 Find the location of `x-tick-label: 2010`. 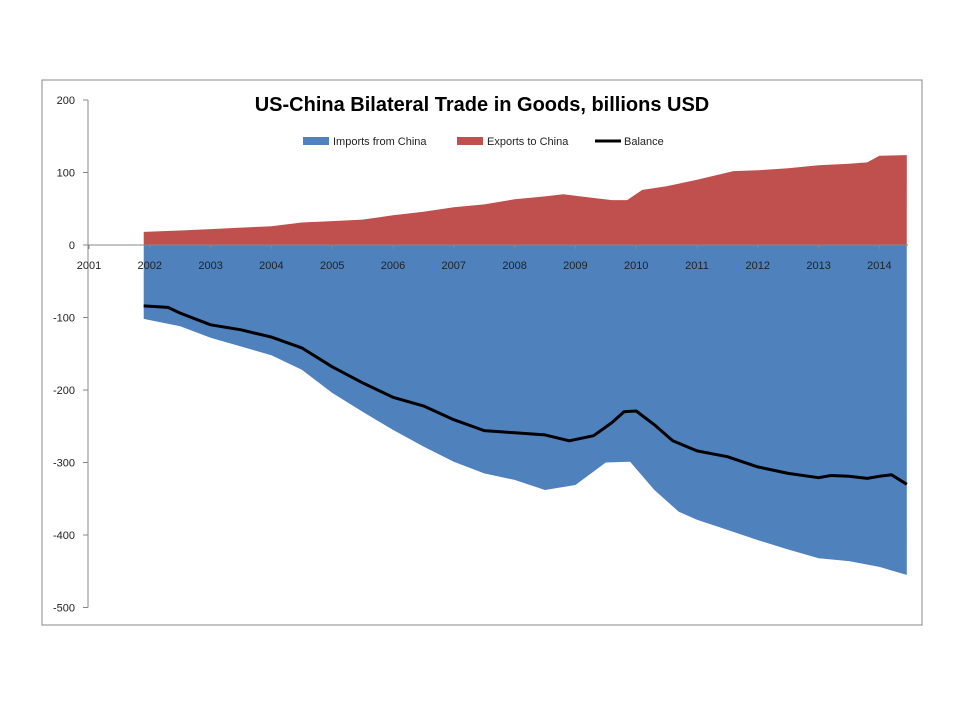

x-tick-label: 2010 is located at coordinates (636, 266).